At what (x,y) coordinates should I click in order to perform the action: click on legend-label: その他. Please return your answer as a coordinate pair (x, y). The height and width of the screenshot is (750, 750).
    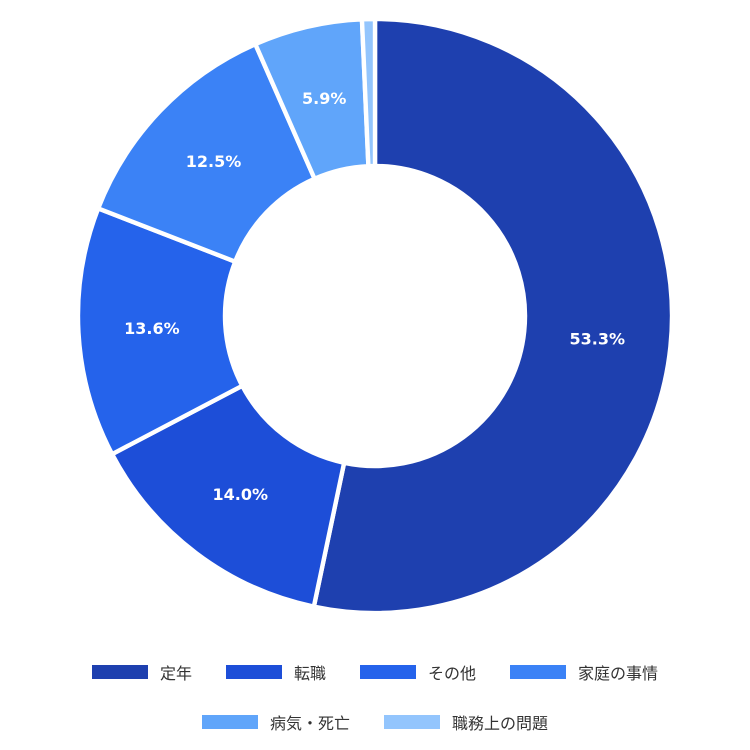
    Looking at the image, I should click on (452, 673).